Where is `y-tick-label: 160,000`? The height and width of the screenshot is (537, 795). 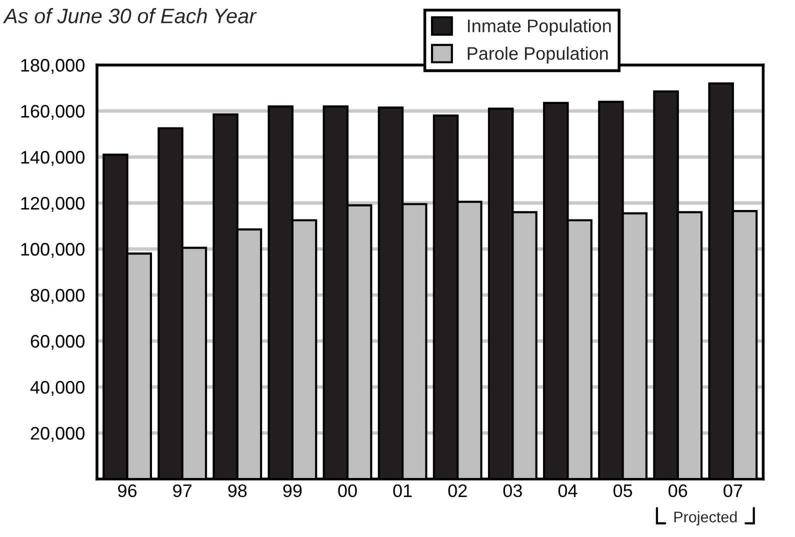
y-tick-label: 160,000 is located at coordinates (52, 112).